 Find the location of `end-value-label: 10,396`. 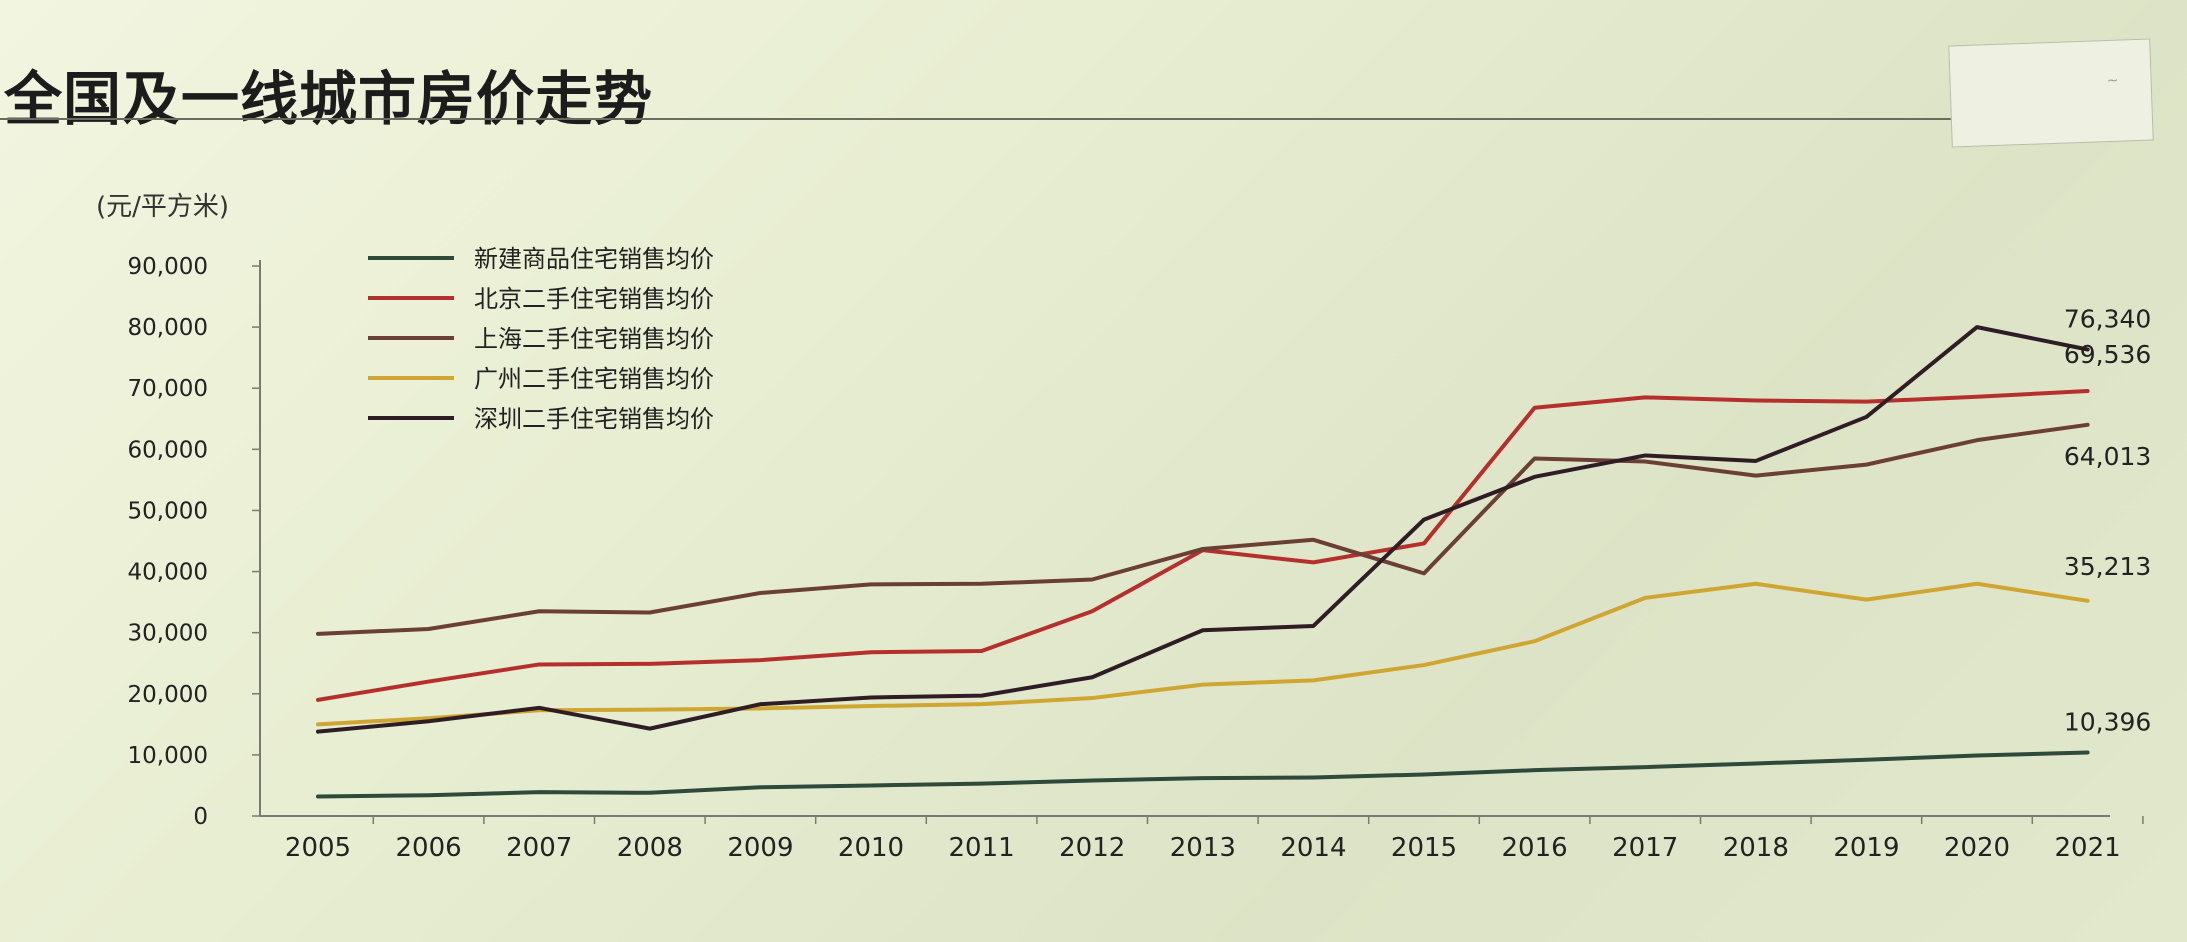

end-value-label: 10,396 is located at coordinates (2107, 721).